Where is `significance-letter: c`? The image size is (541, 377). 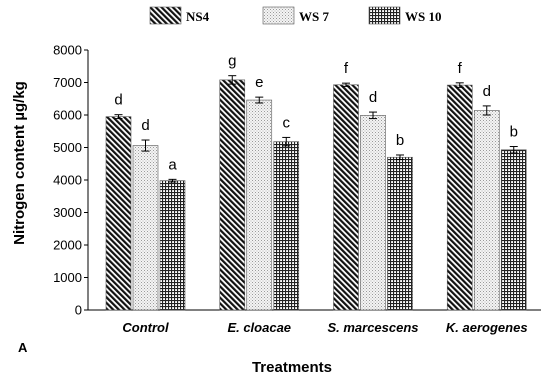
significance-letter: c is located at coordinates (287, 122).